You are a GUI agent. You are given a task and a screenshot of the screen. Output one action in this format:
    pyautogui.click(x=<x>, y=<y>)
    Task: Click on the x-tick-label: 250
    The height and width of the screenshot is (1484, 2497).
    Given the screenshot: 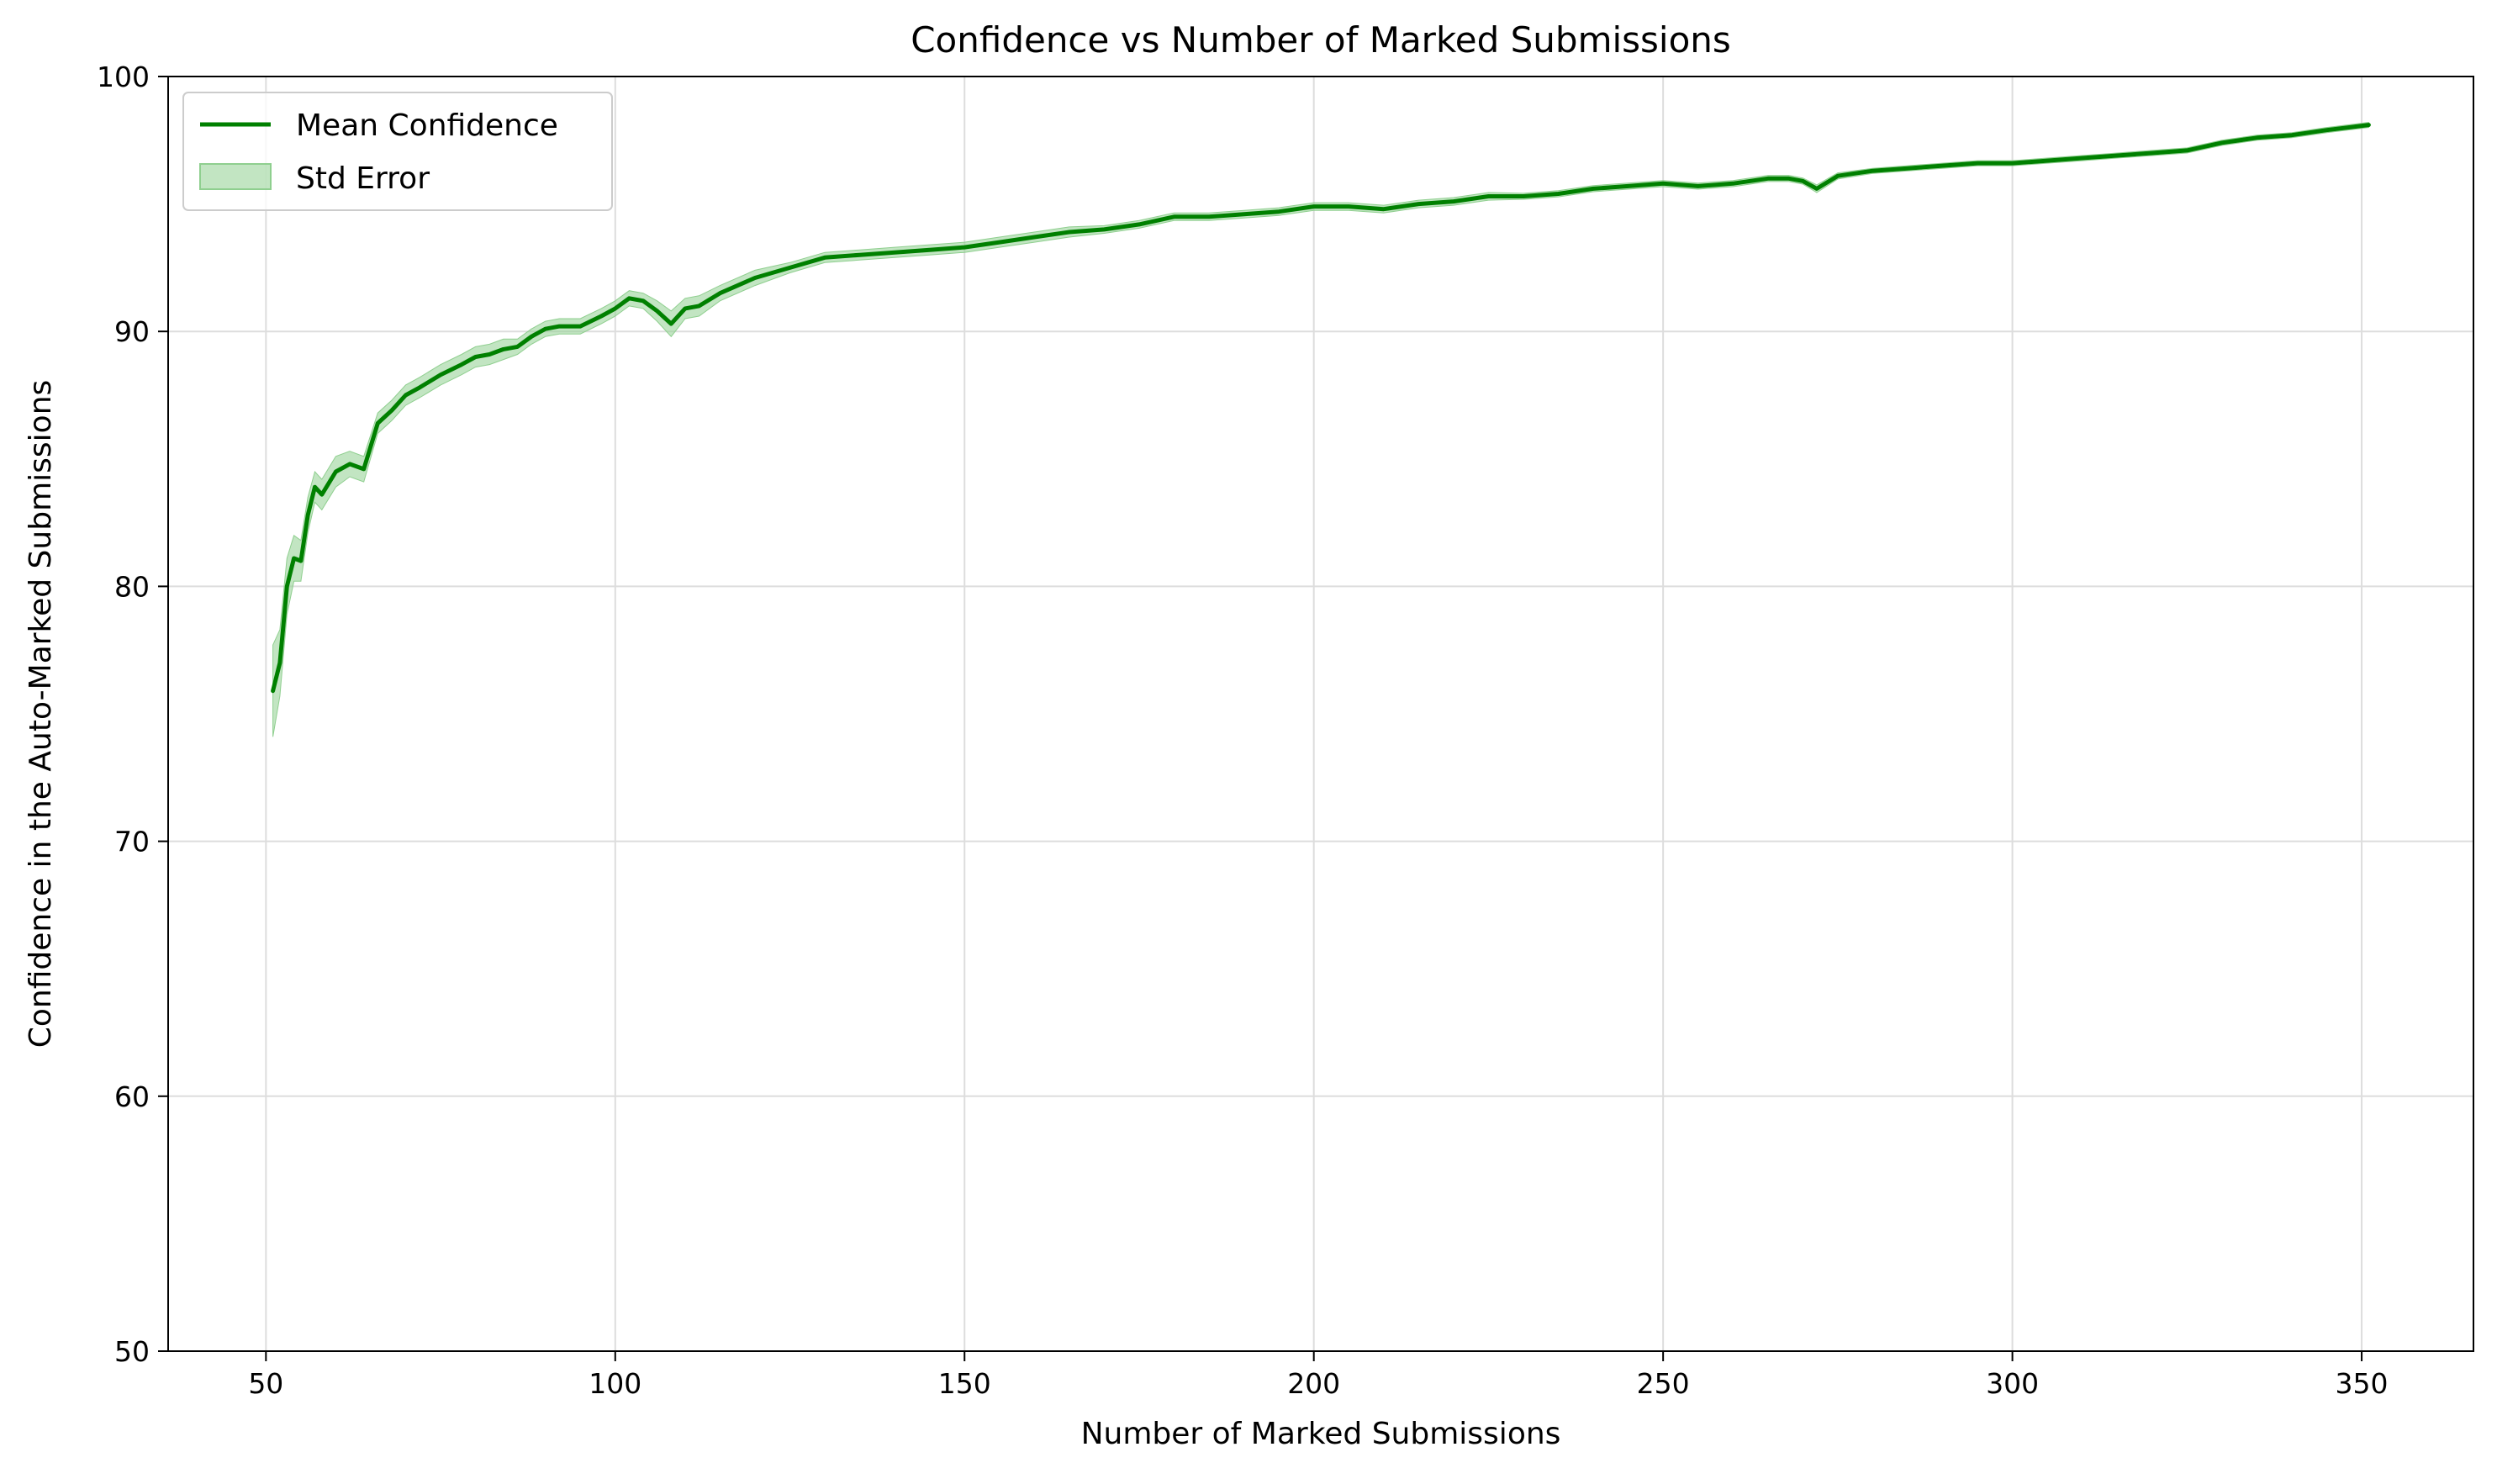 What is the action you would take?
    pyautogui.click(x=1663, y=1383)
    